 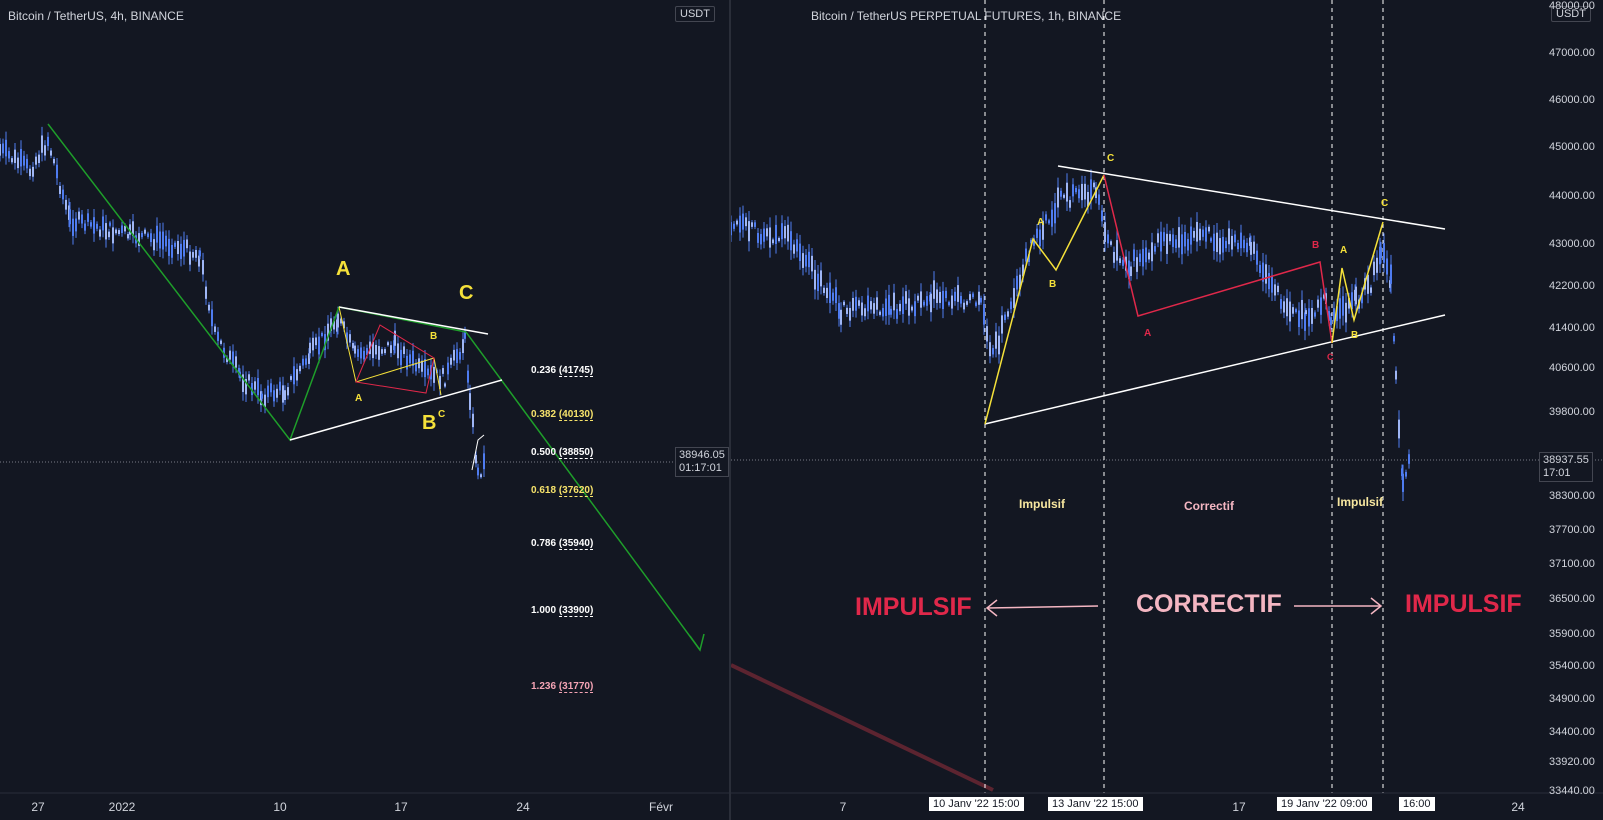 What do you see at coordinates (478, 452) in the screenshot?
I see `white-small-arrow` at bounding box center [478, 452].